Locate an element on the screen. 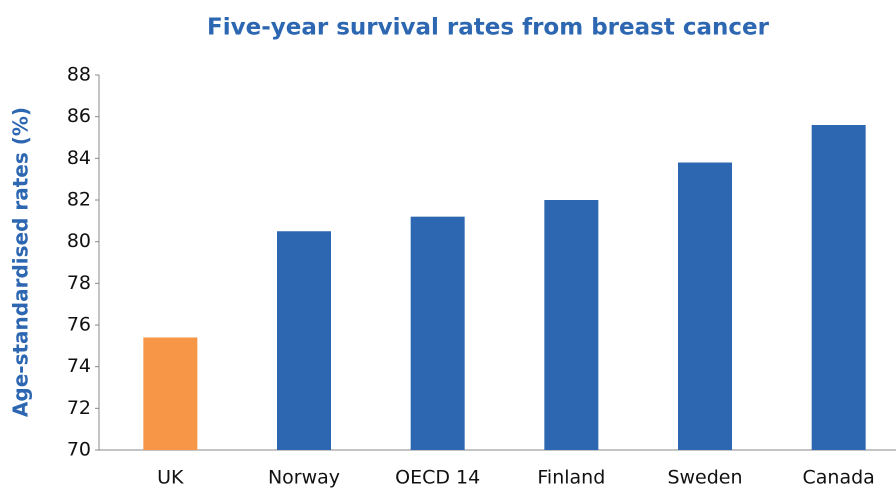 Image resolution: width=896 pixels, height=488 pixels. y-tick-label: 78 is located at coordinates (79, 283).